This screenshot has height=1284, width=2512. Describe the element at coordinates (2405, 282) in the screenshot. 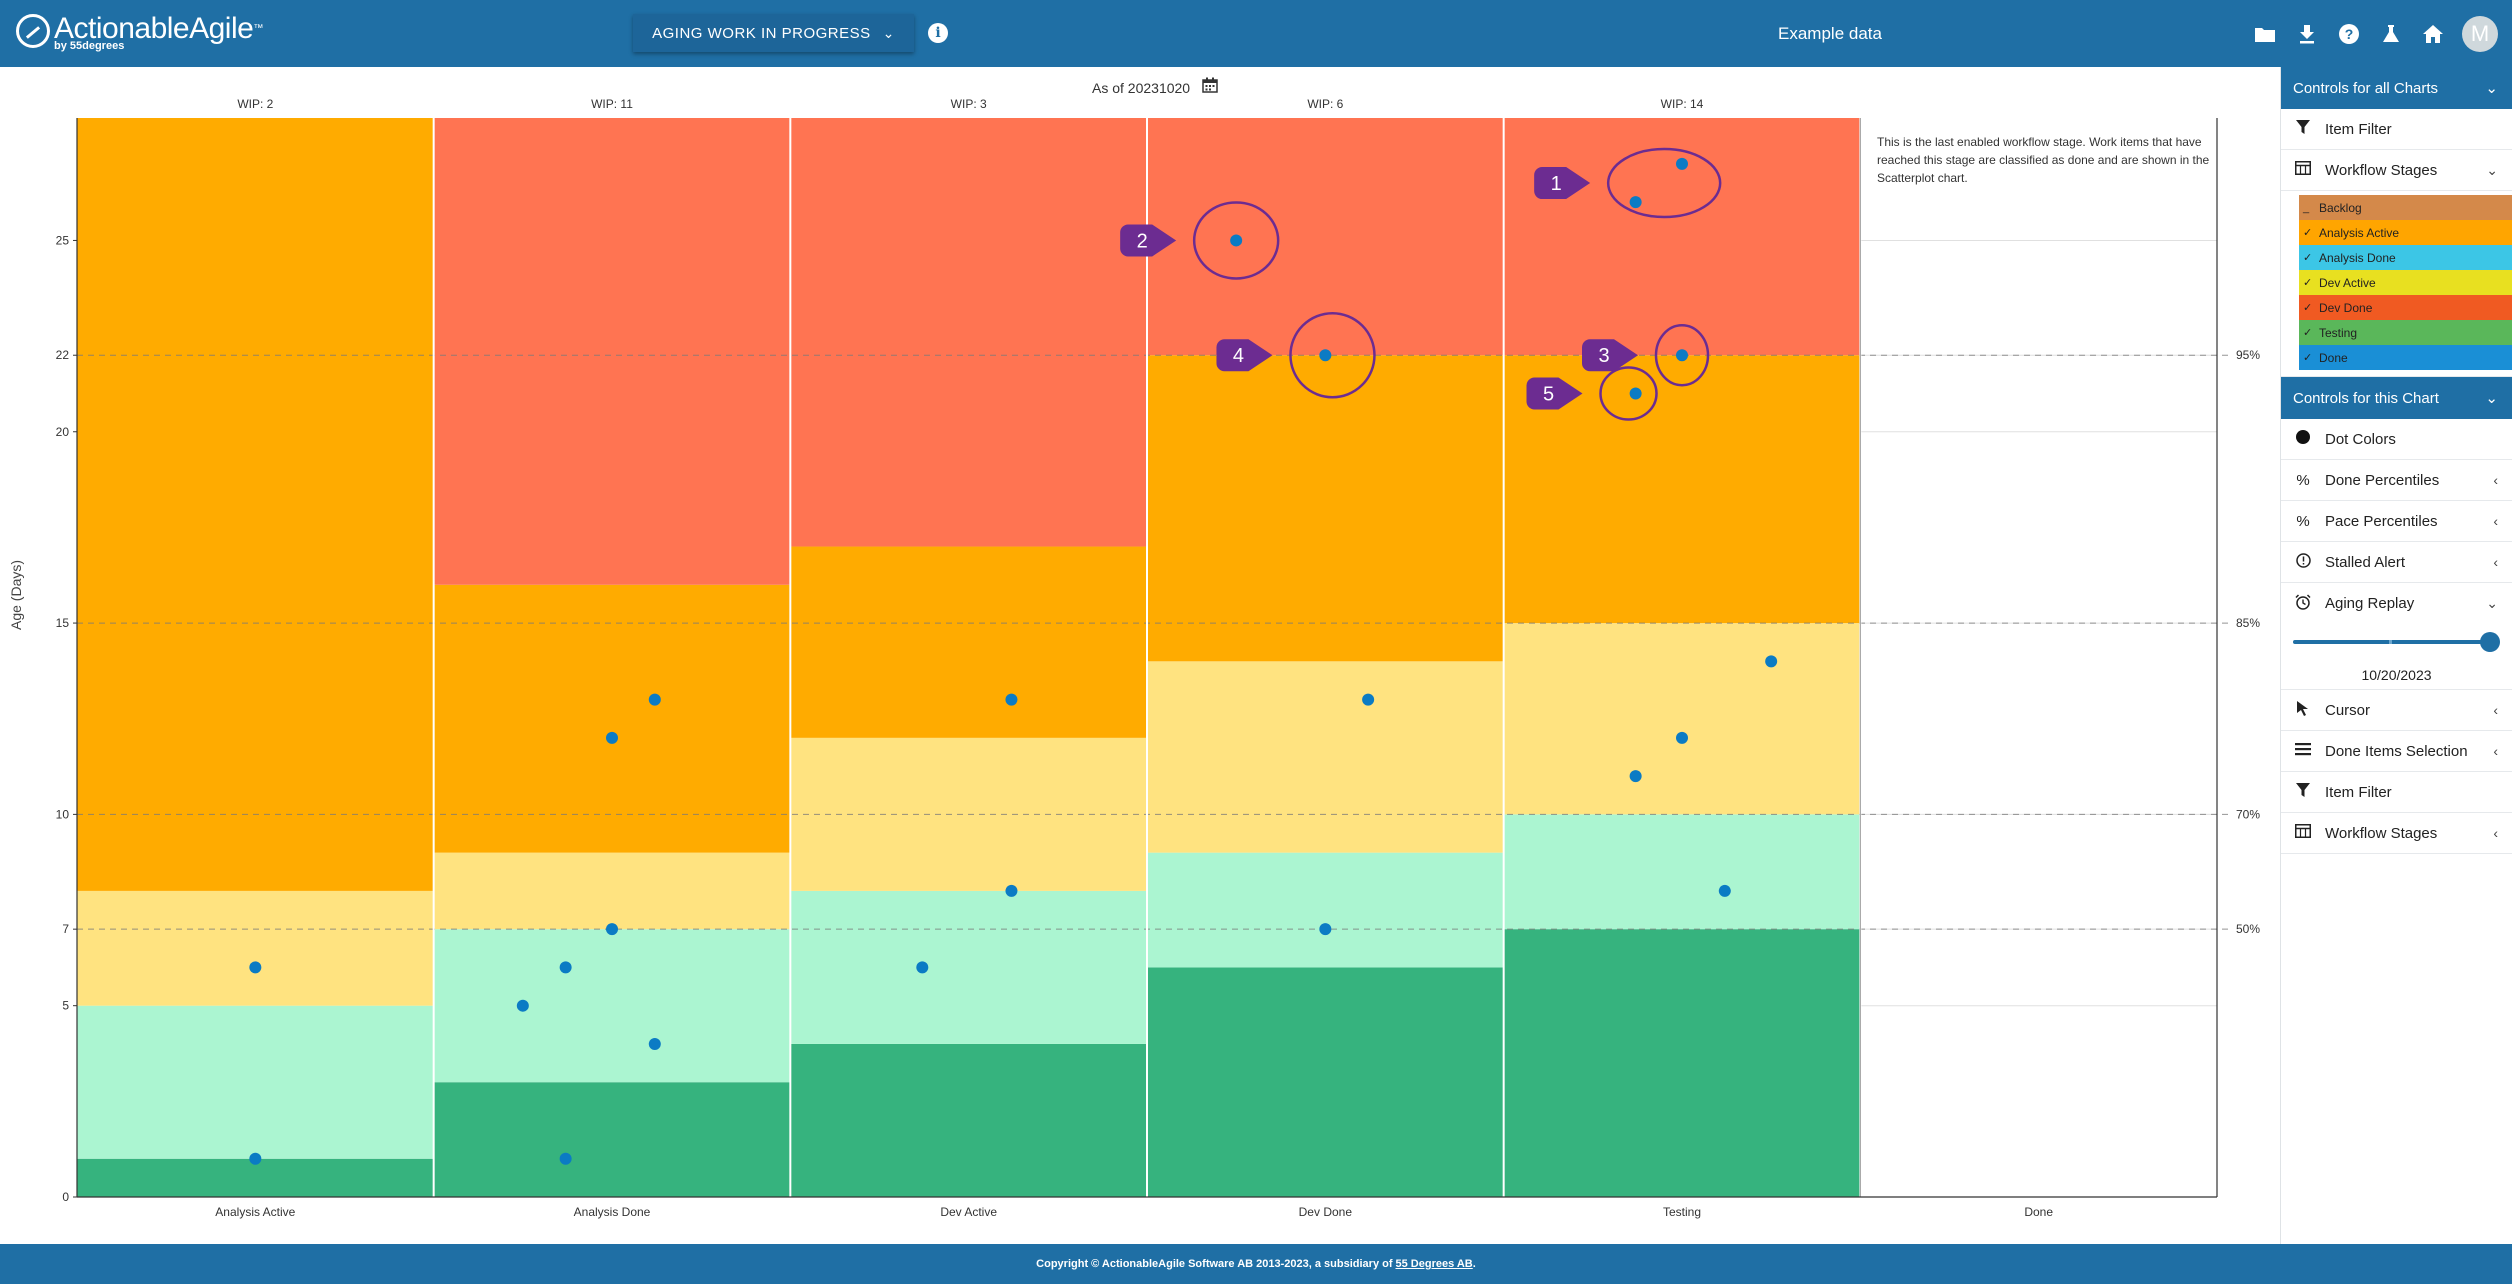

I see `stage-legend-item: ✓ Dev Active` at that location.